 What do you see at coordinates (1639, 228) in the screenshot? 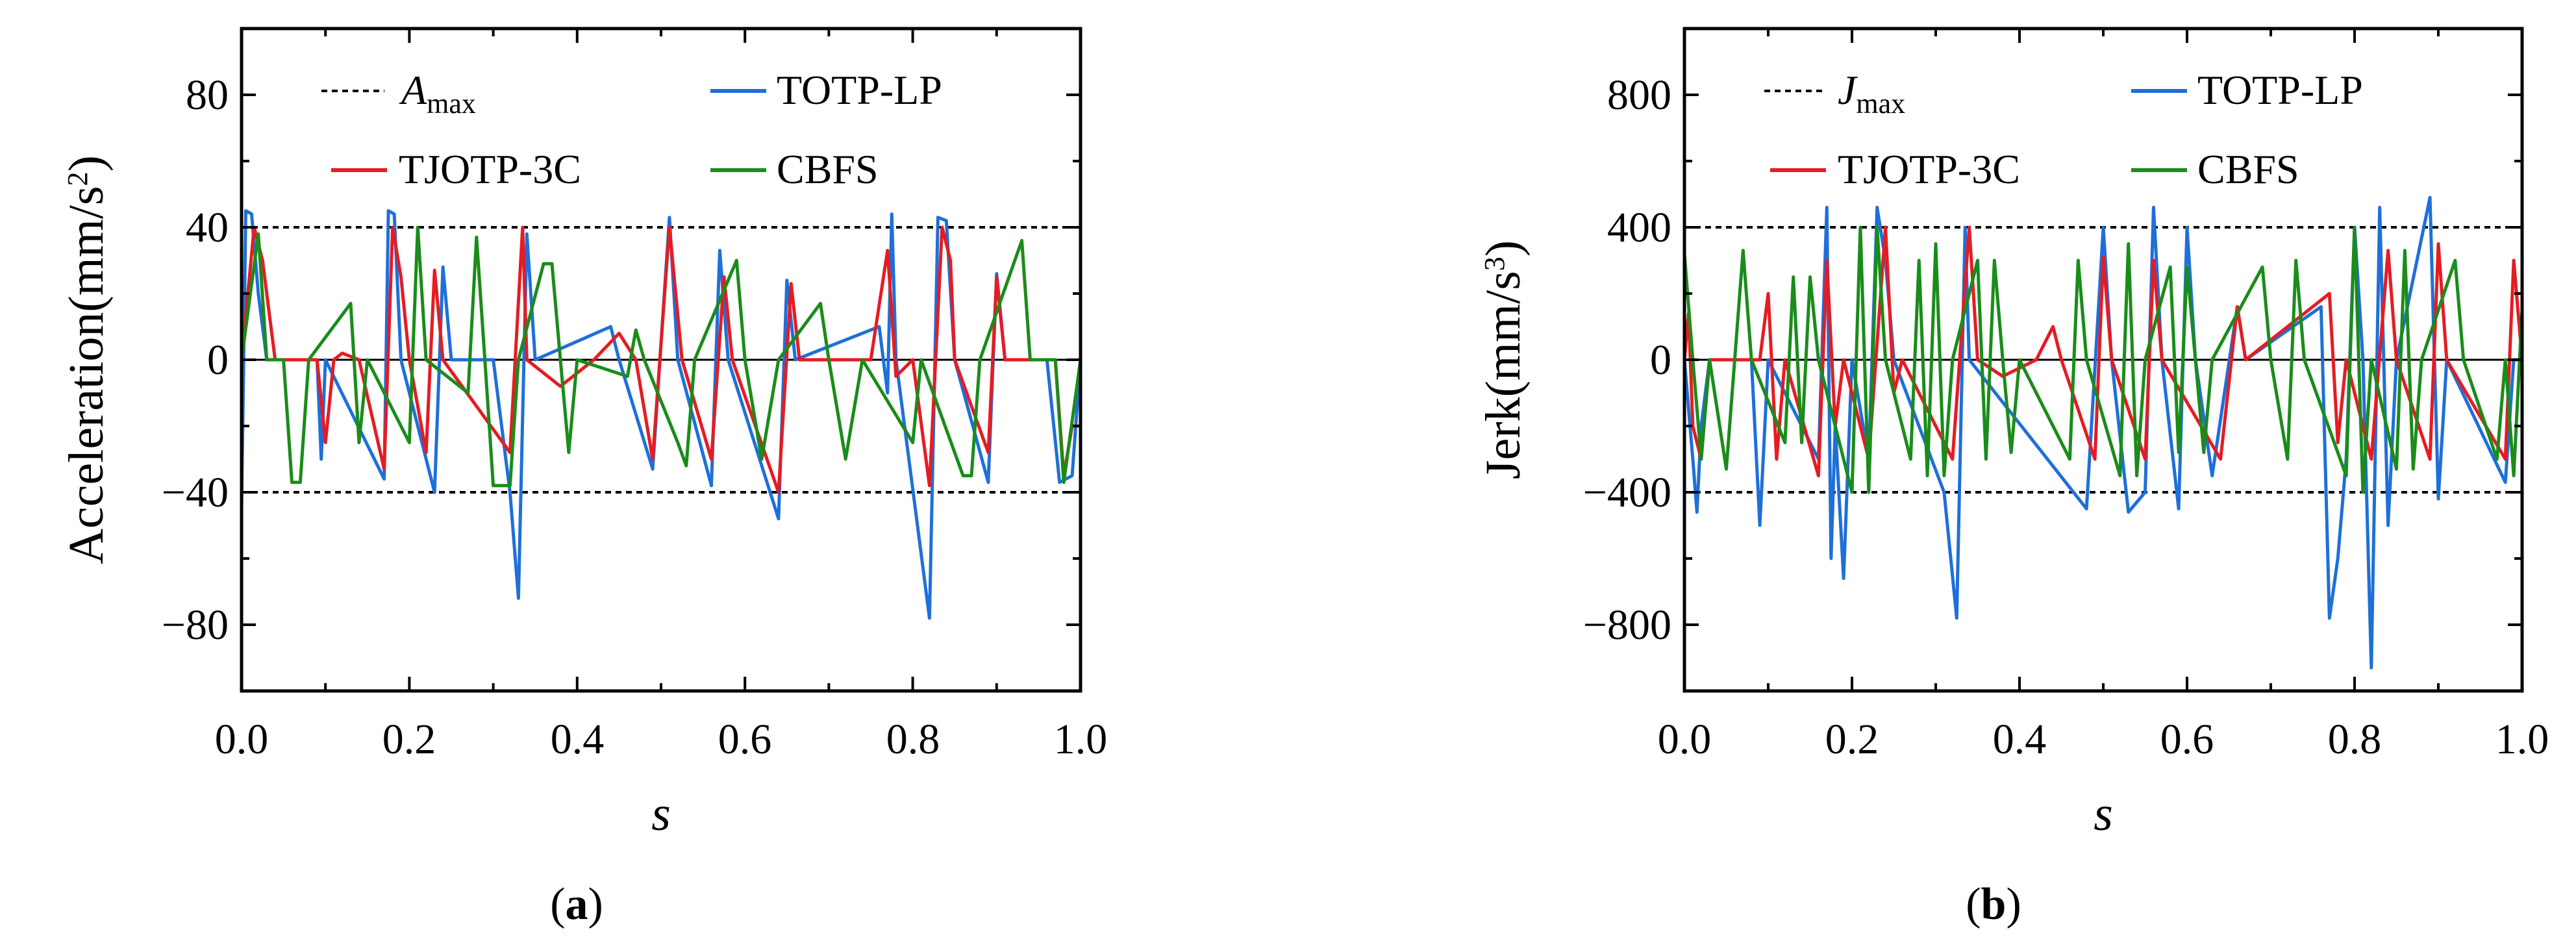
I see `y-tick-label: 400` at bounding box center [1639, 228].